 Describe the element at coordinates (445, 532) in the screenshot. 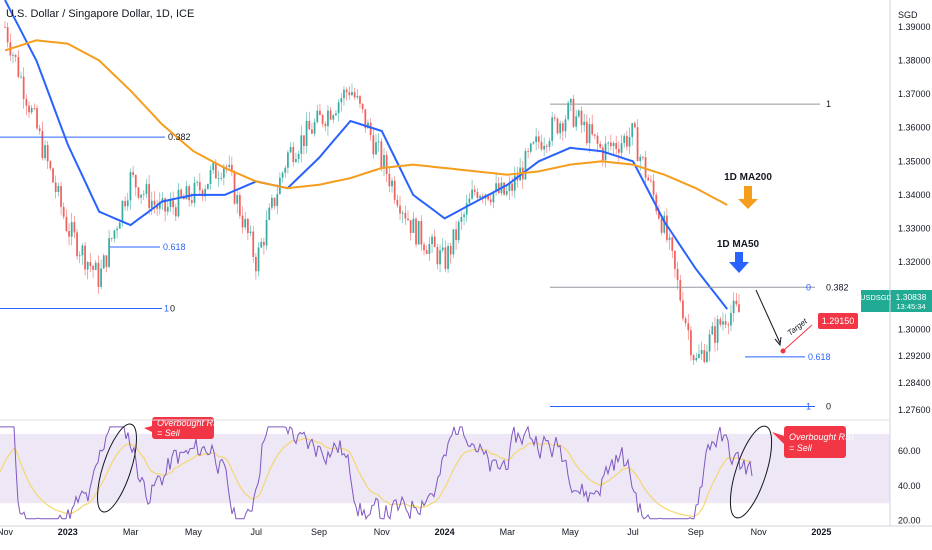

I see `time-tick-label: 2024` at that location.